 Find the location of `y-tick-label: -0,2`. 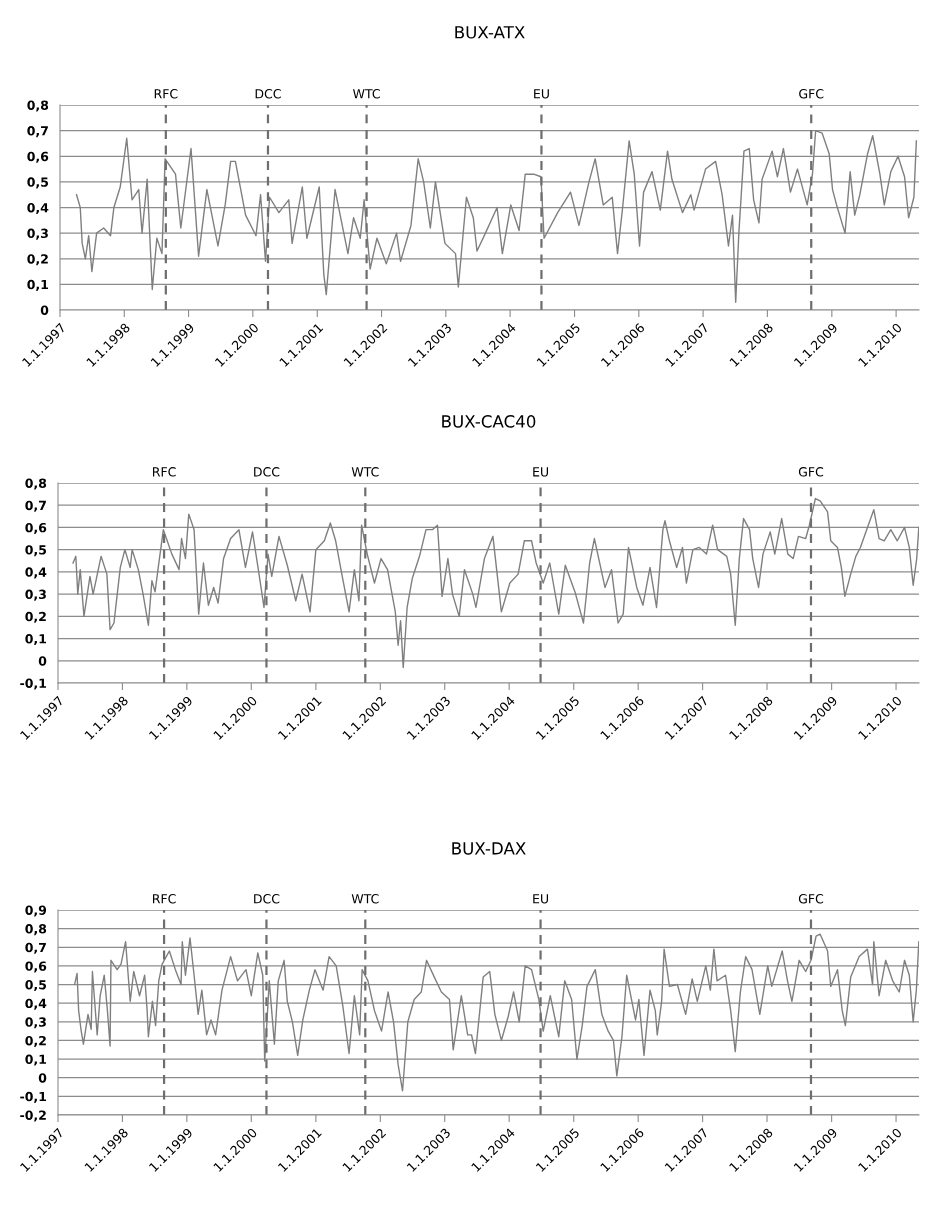

y-tick-label: -0,2 is located at coordinates (33, 1116).